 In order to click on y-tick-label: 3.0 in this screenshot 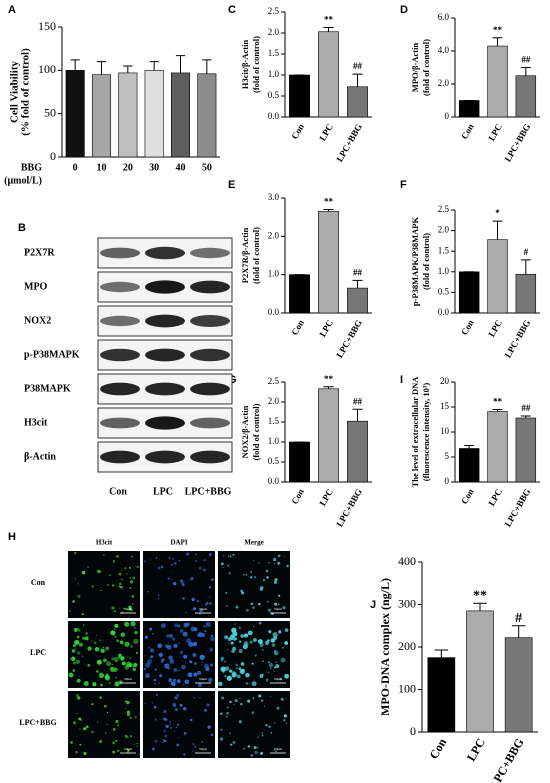, I will do `click(274, 197)`.